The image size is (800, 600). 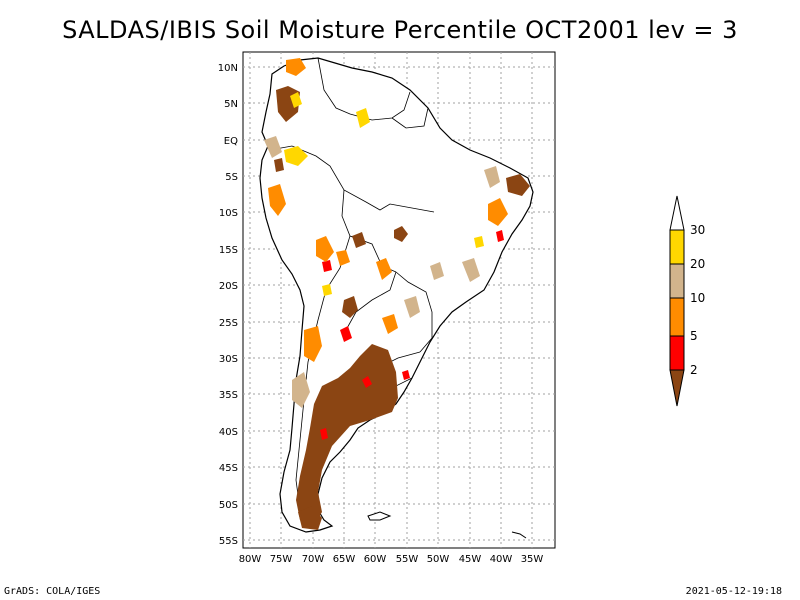 What do you see at coordinates (677, 247) in the screenshot?
I see `colorbar-segment-gold` at bounding box center [677, 247].